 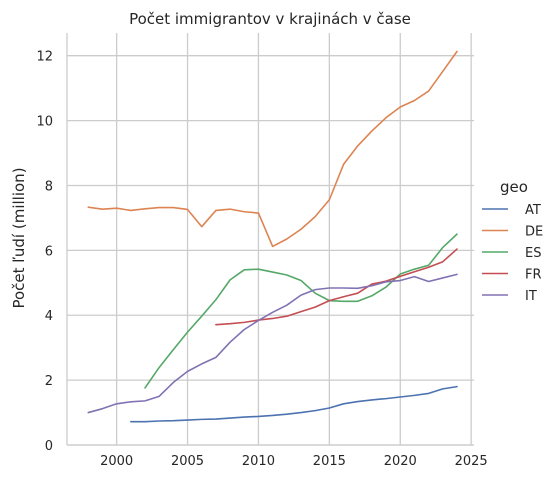 What do you see at coordinates (44, 252) in the screenshot?
I see `y-axis-ticks: 0 2 4 6 8 10 12` at bounding box center [44, 252].